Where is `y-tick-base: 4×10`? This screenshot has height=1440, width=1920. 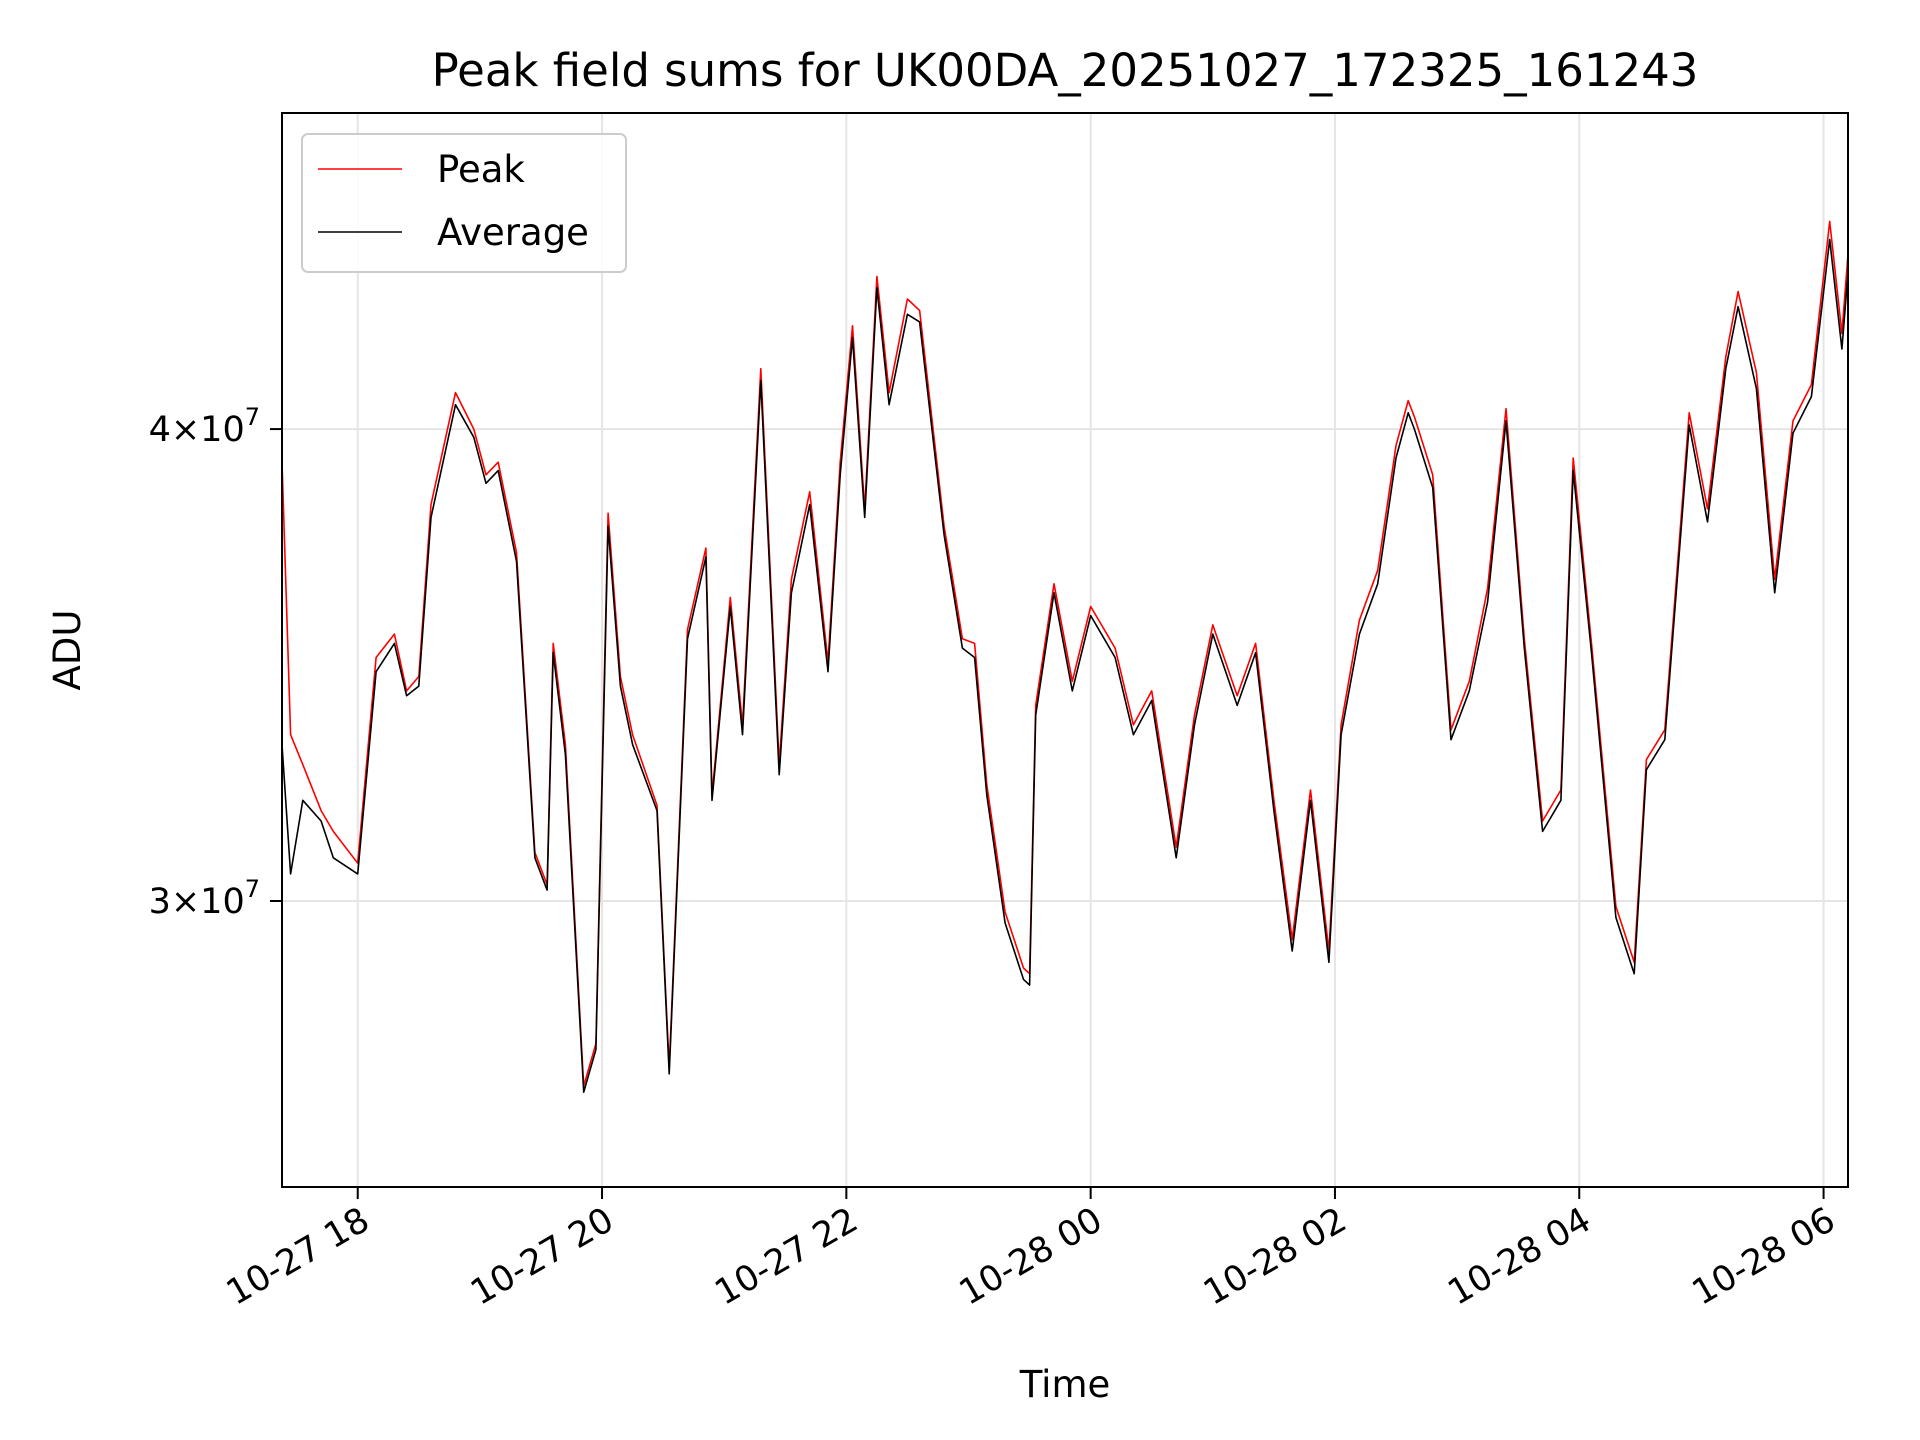
y-tick-base: 4×10 is located at coordinates (197, 430).